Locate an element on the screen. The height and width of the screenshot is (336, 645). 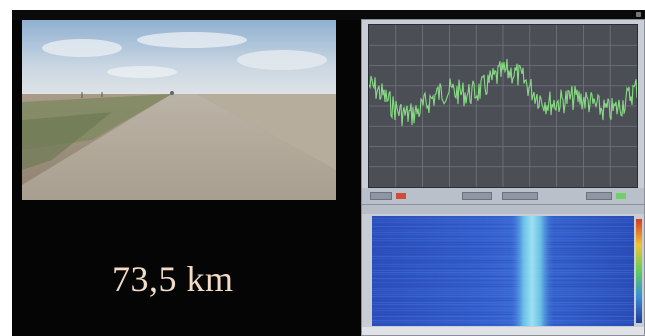
spectrogram-axis is located at coordinates (503, 331).